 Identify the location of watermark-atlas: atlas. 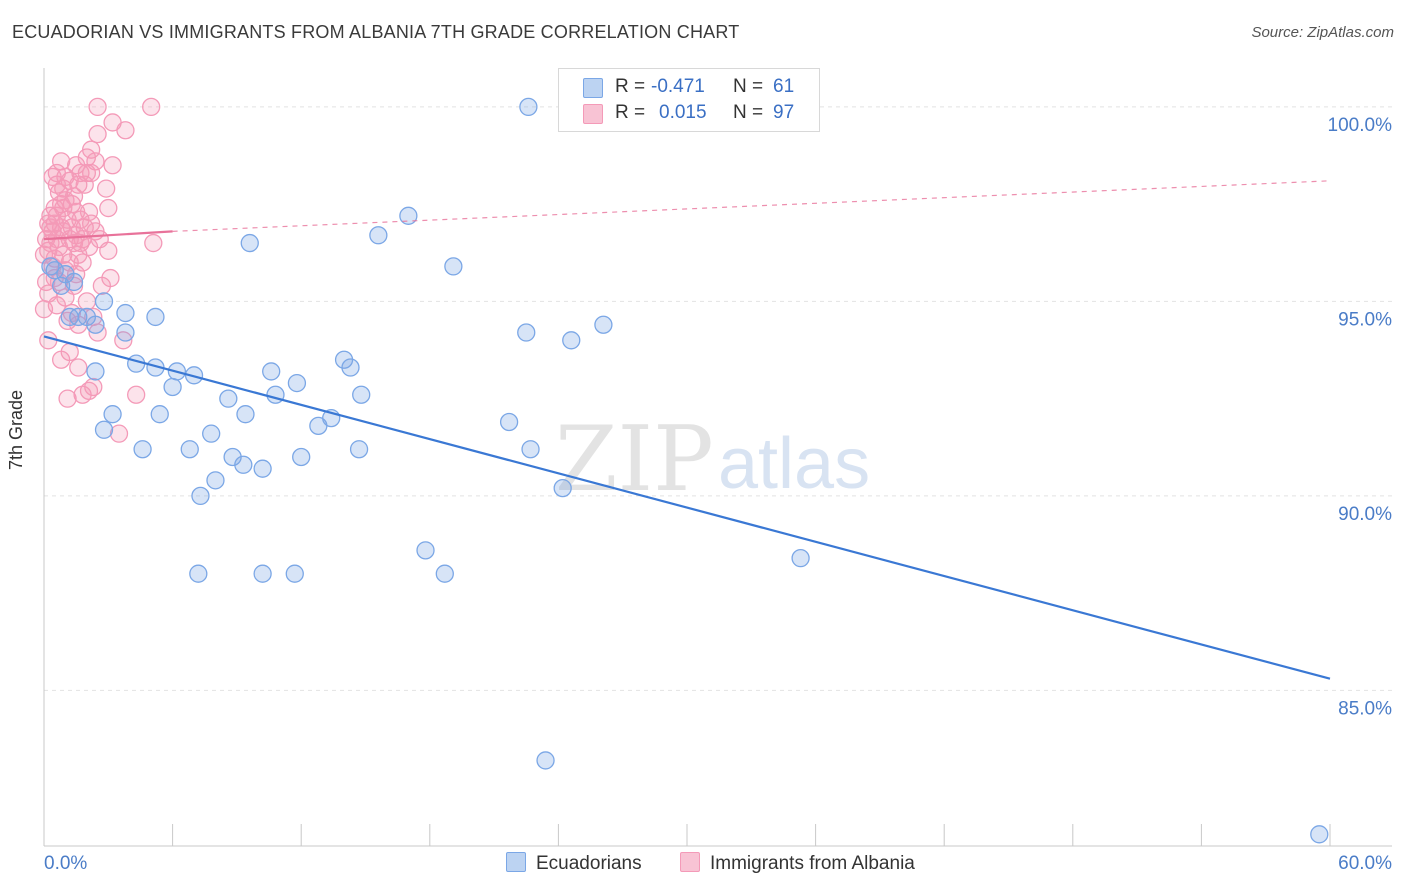
(794, 464).